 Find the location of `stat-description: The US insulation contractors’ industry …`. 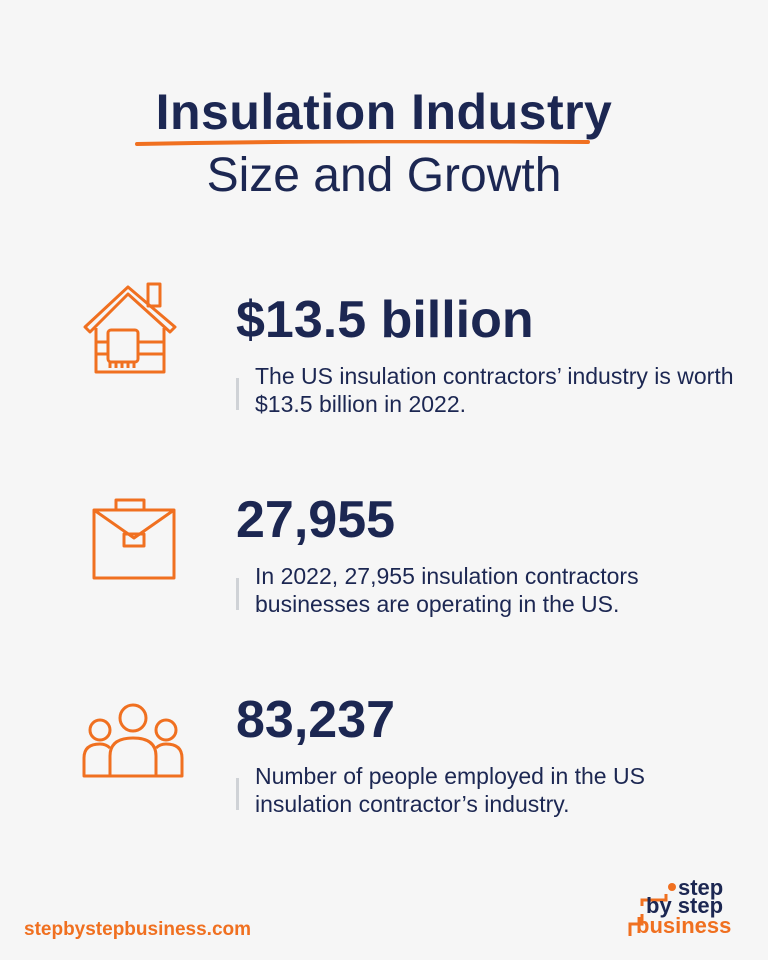

stat-description: The US insulation contractors’ industry … is located at coordinates (494, 390).